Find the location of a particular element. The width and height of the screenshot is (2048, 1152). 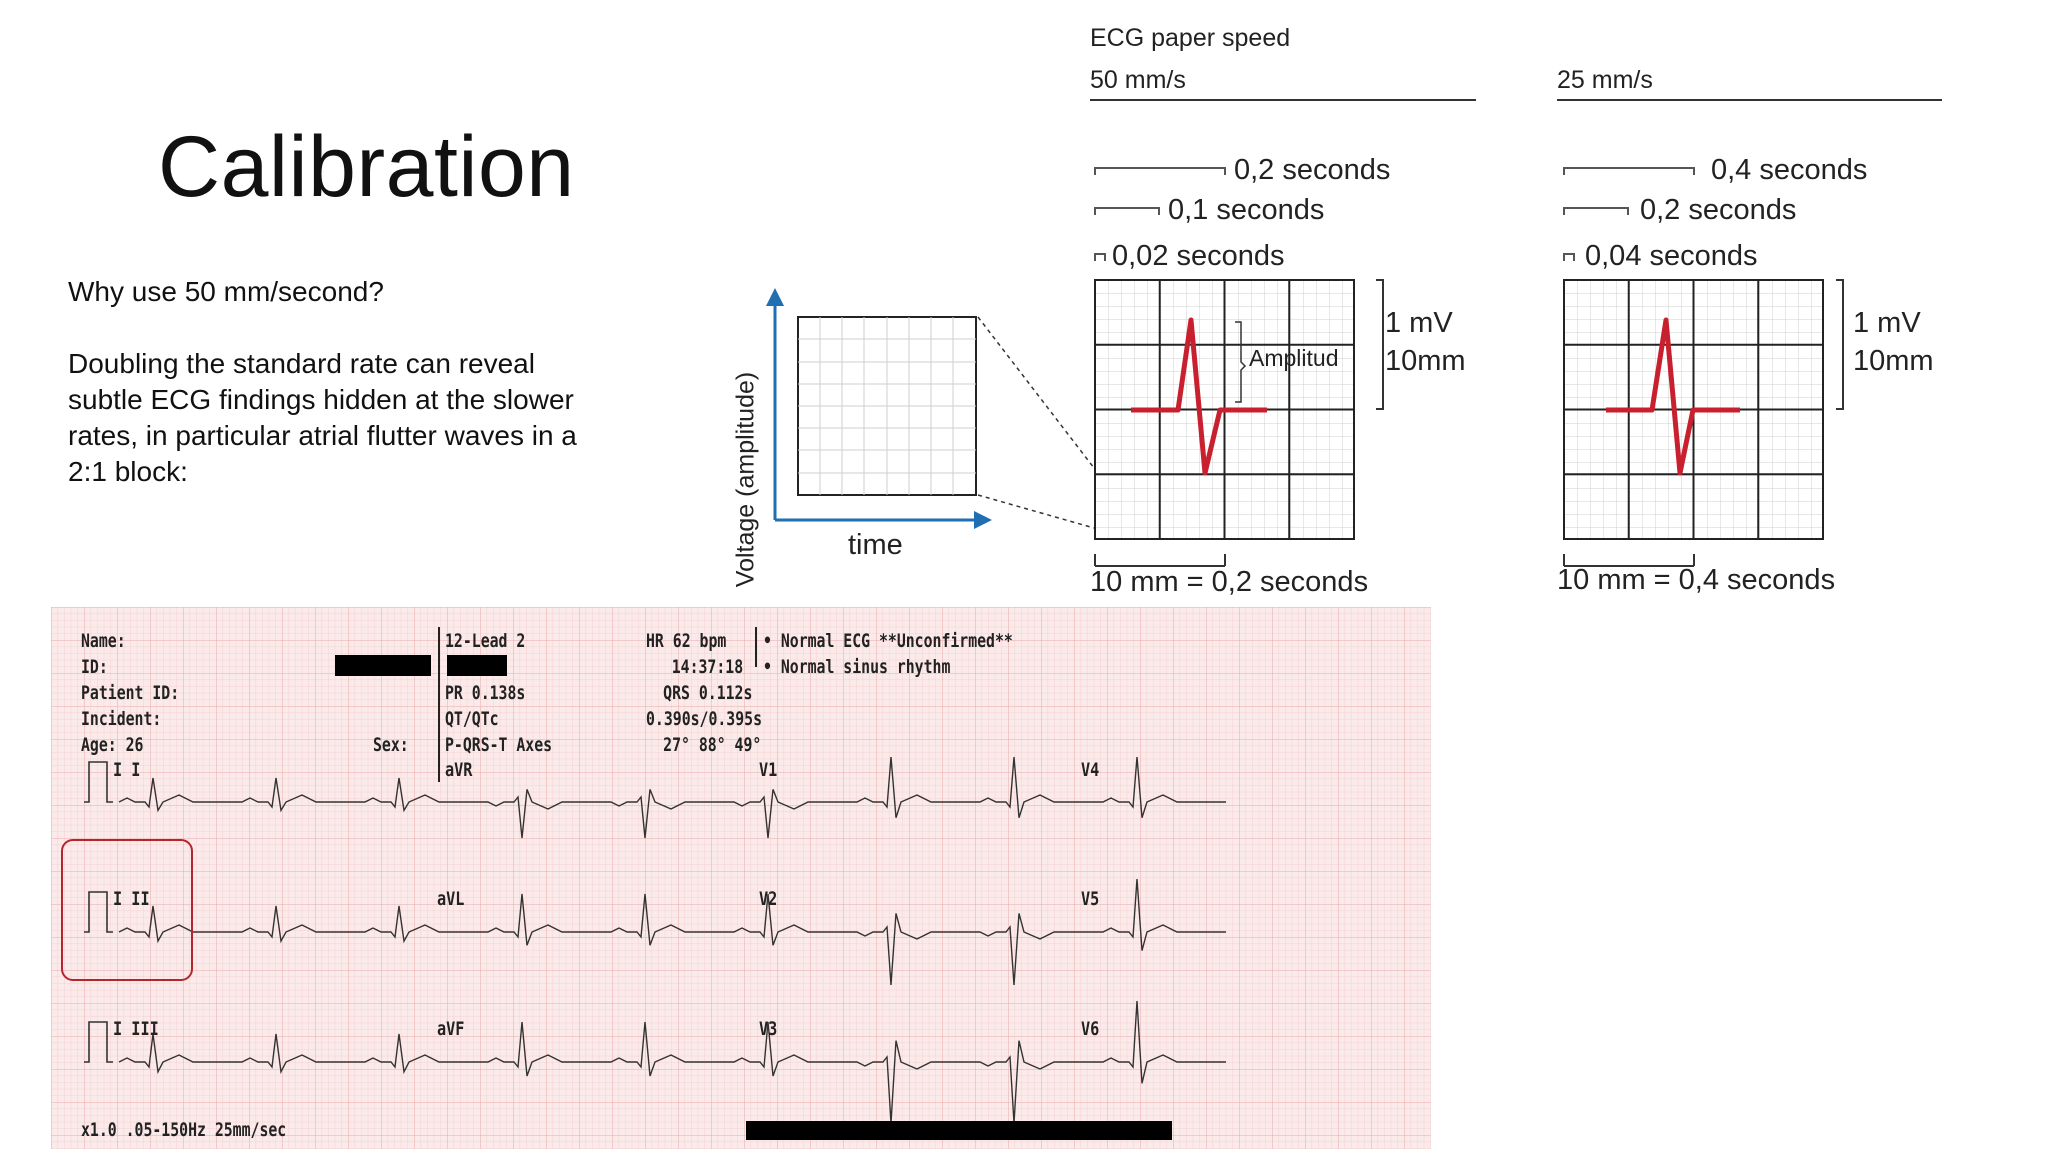

lead-avr-label: aVR is located at coordinates (459, 770).